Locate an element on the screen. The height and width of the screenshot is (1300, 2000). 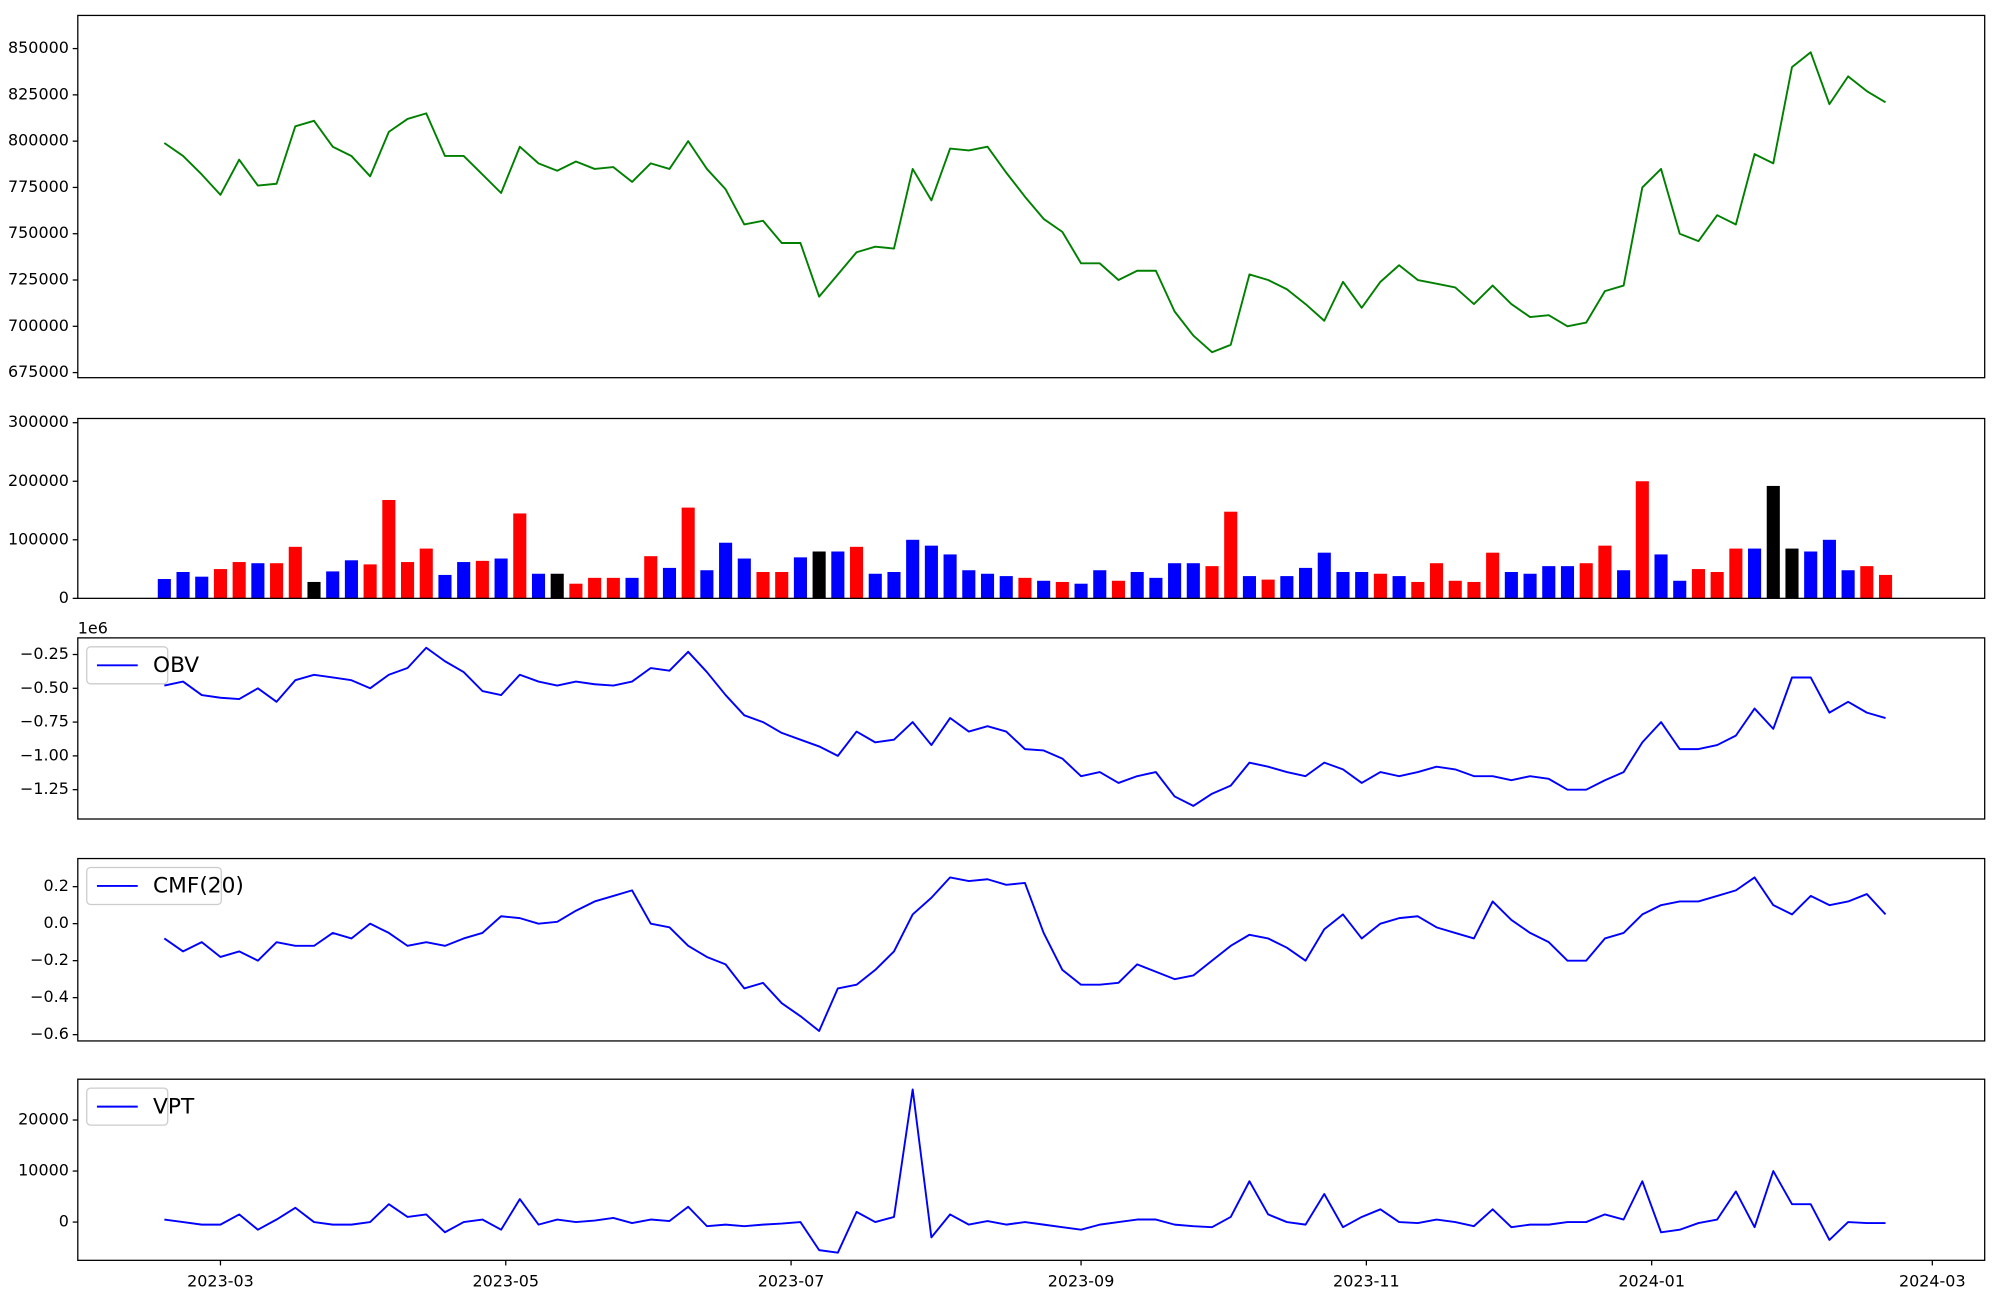
y-tick-label: 300000 is located at coordinates (38, 421).